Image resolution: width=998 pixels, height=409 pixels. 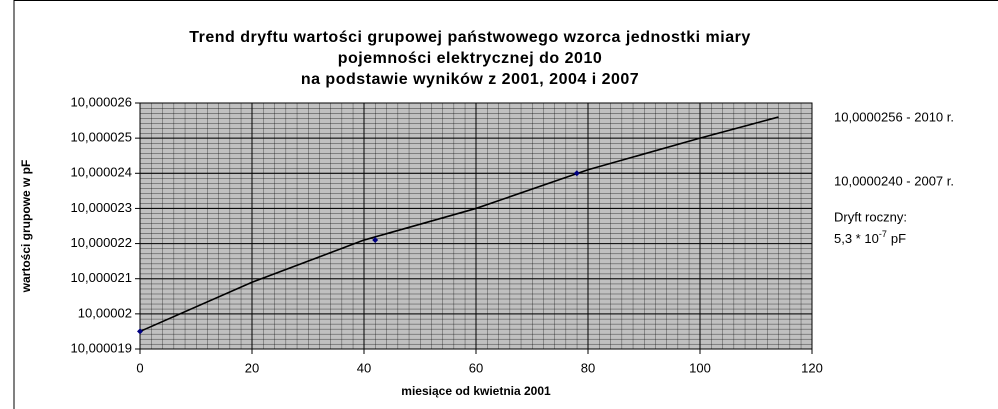 What do you see at coordinates (101, 277) in the screenshot?
I see `y-tick-label: 10,000021` at bounding box center [101, 277].